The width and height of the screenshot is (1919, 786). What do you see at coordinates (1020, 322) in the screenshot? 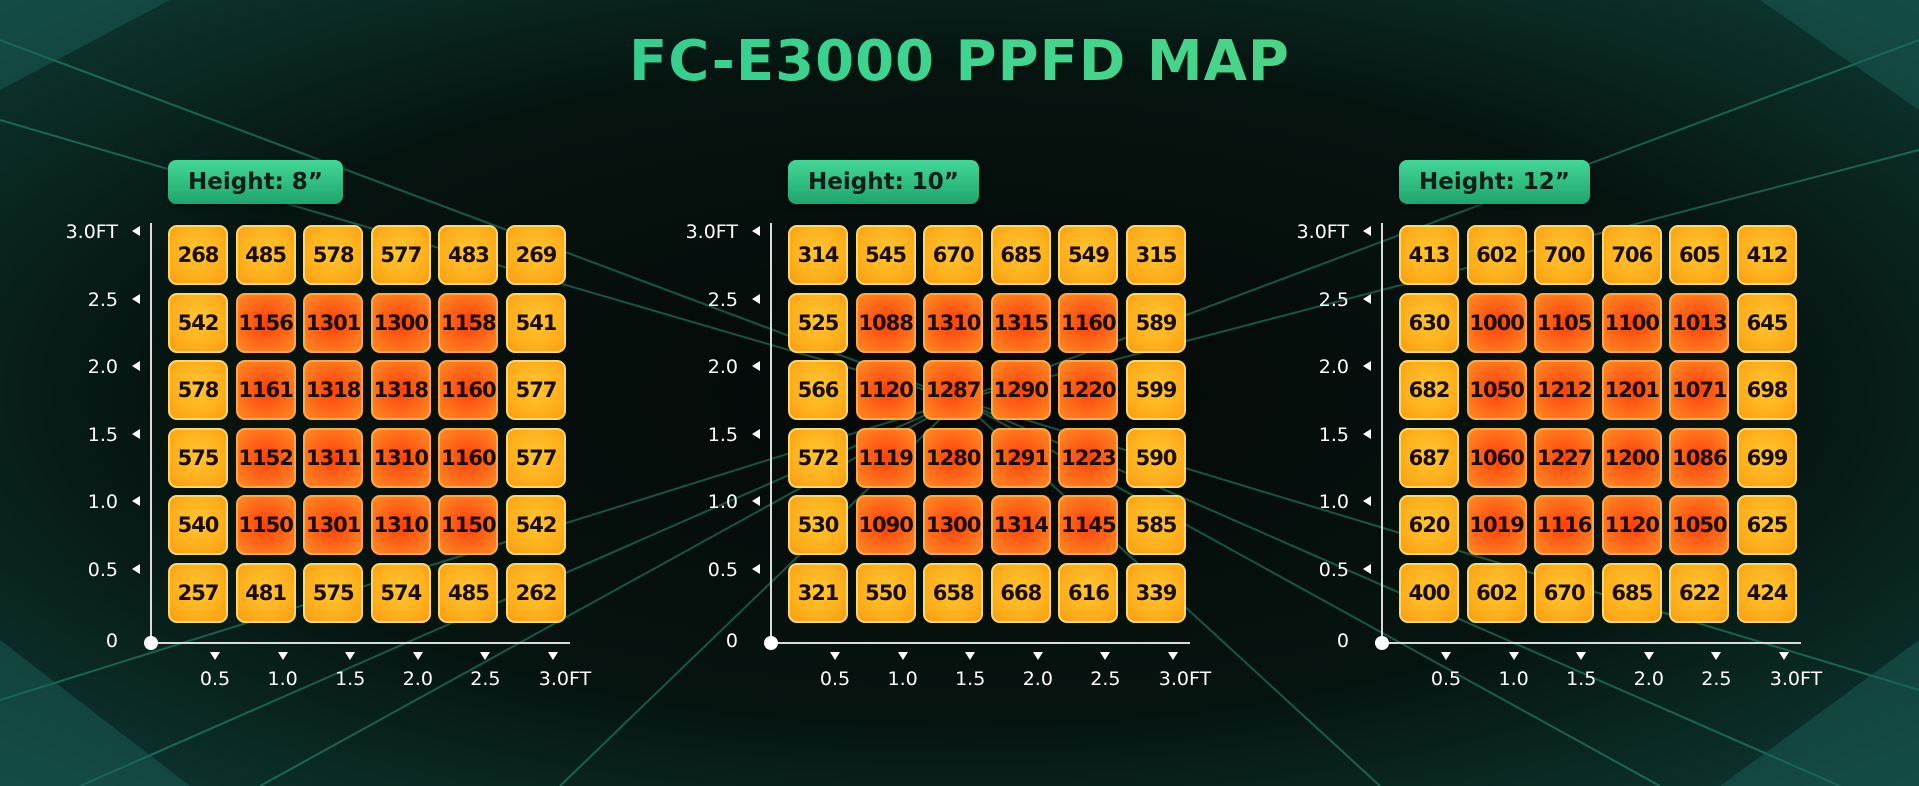
I see `ppfd-cell: 1315` at bounding box center [1020, 322].